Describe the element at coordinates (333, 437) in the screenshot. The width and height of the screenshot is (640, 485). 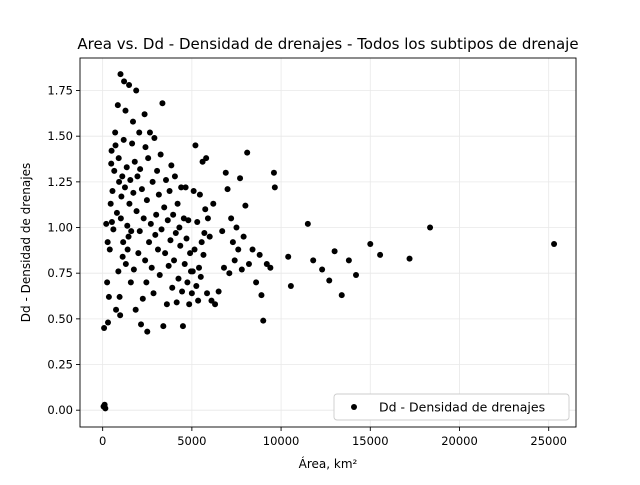
I see `x-axis-ticks: 0 5000 10000 15000 20000 25000` at that location.